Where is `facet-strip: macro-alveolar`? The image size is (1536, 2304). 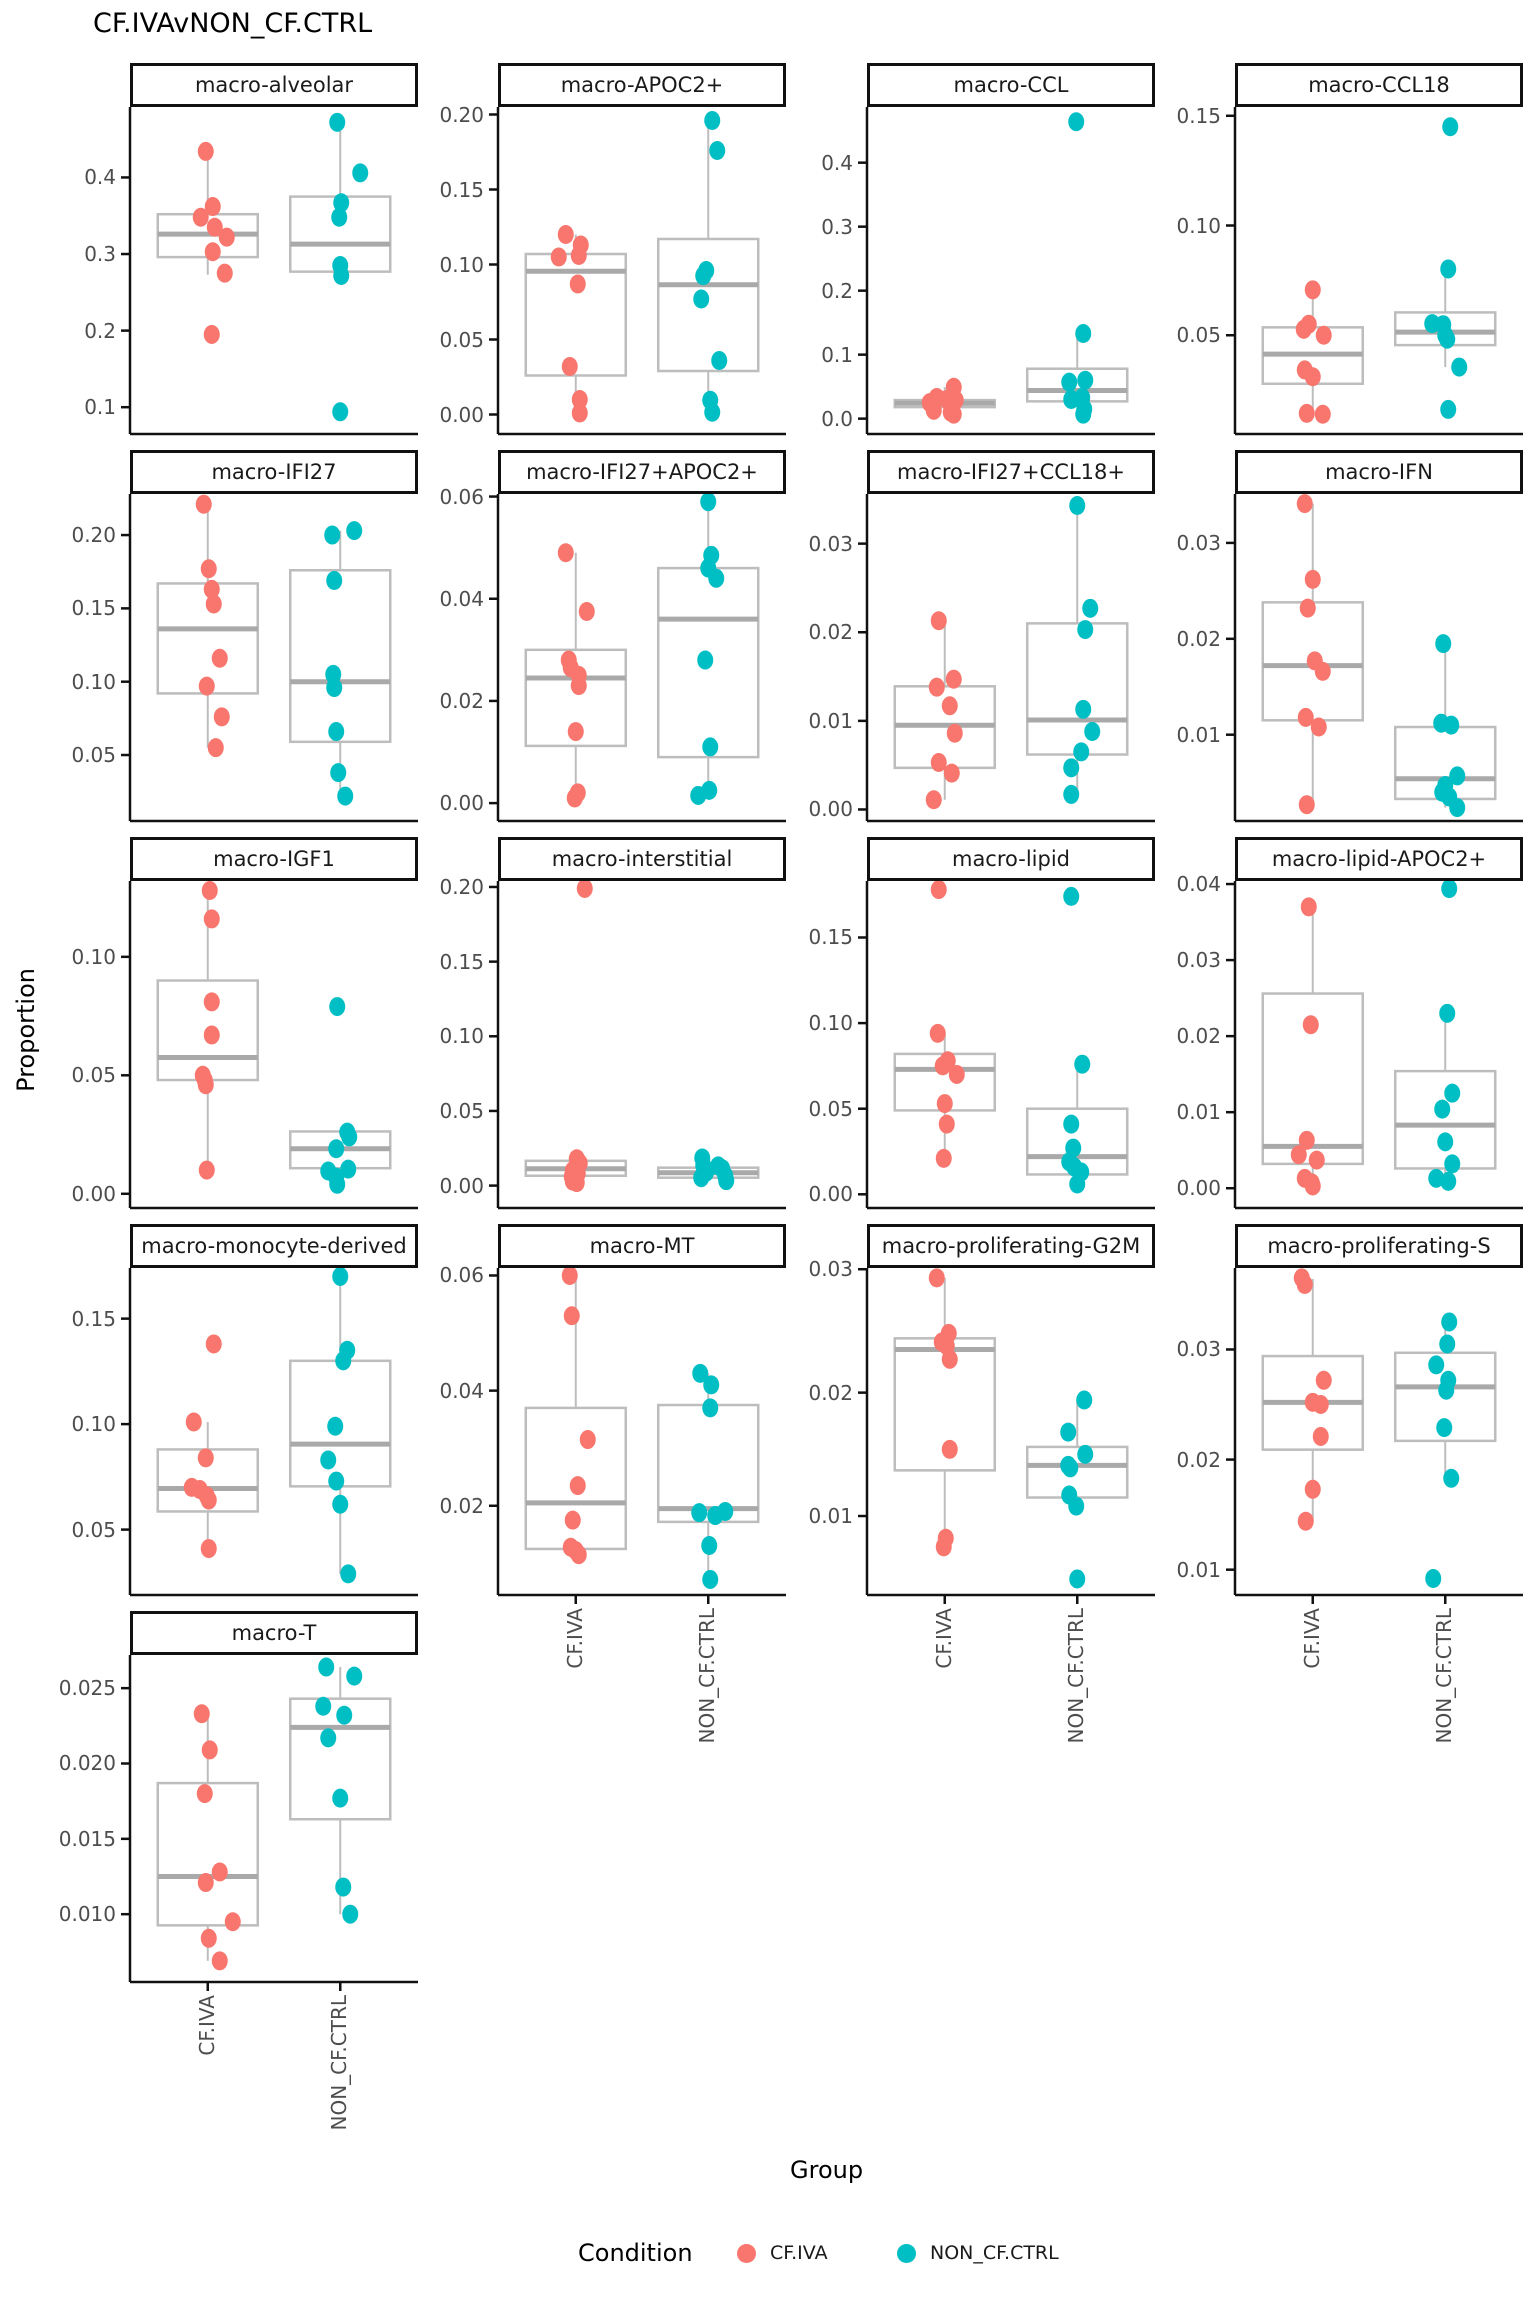
facet-strip: macro-alveolar is located at coordinates (274, 85).